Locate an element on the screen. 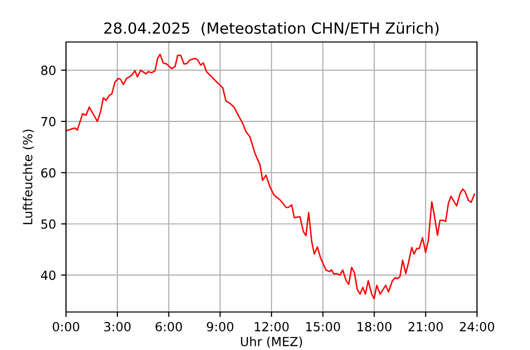 Image resolution: width=530 pixels, height=350 pixels. x-tick-label: 9:00 is located at coordinates (220, 327).